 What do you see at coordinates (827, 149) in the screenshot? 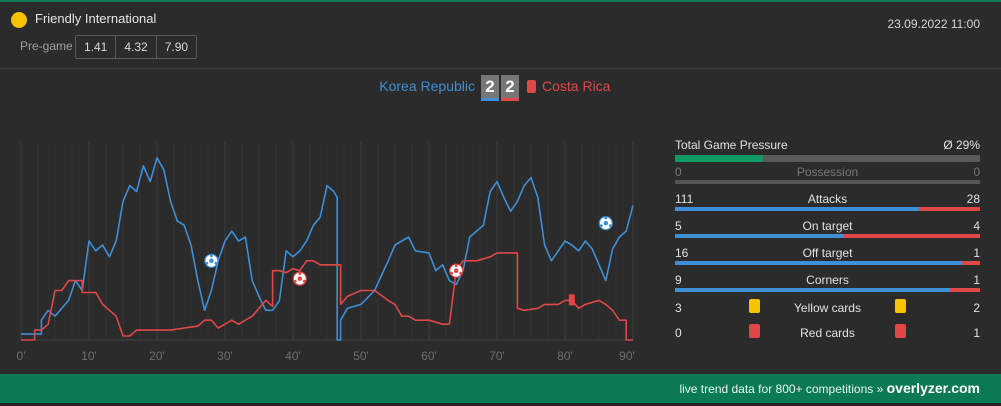
I see `total-game-pressure: Total Game Pressure Ø 29%` at bounding box center [827, 149].